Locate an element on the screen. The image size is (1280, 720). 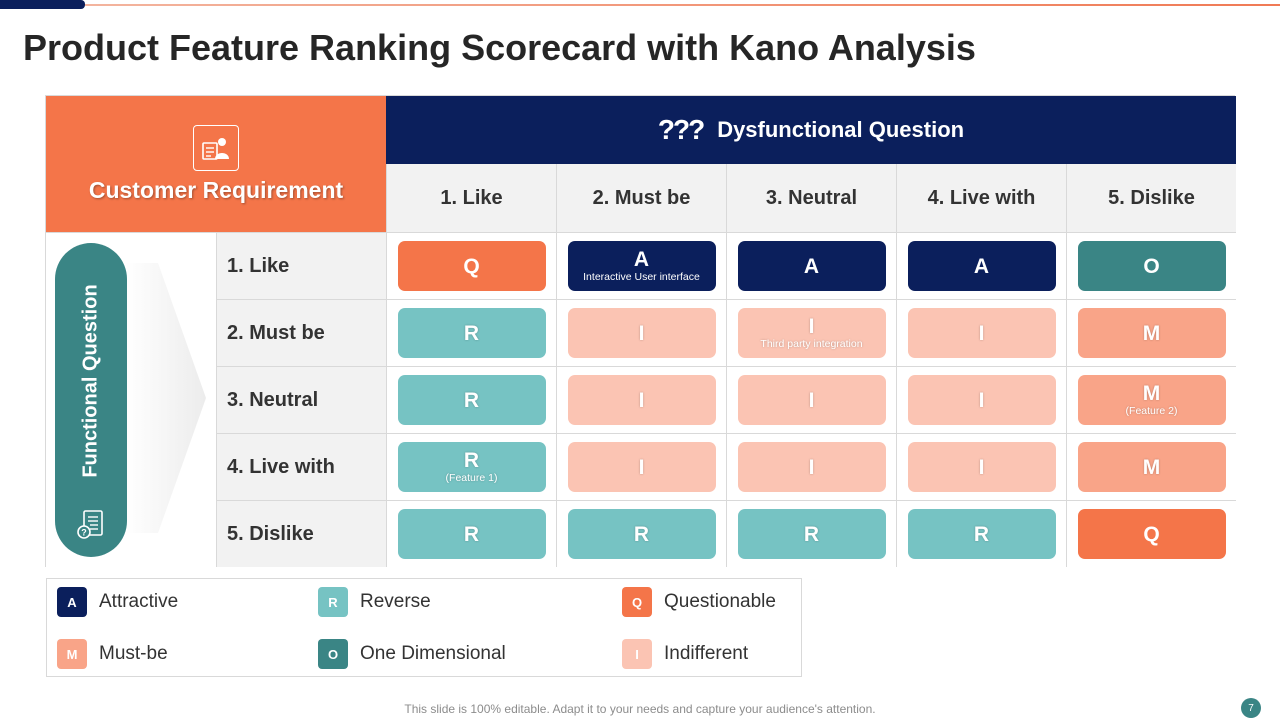
legend-item: M Must-be is located at coordinates (112, 654).